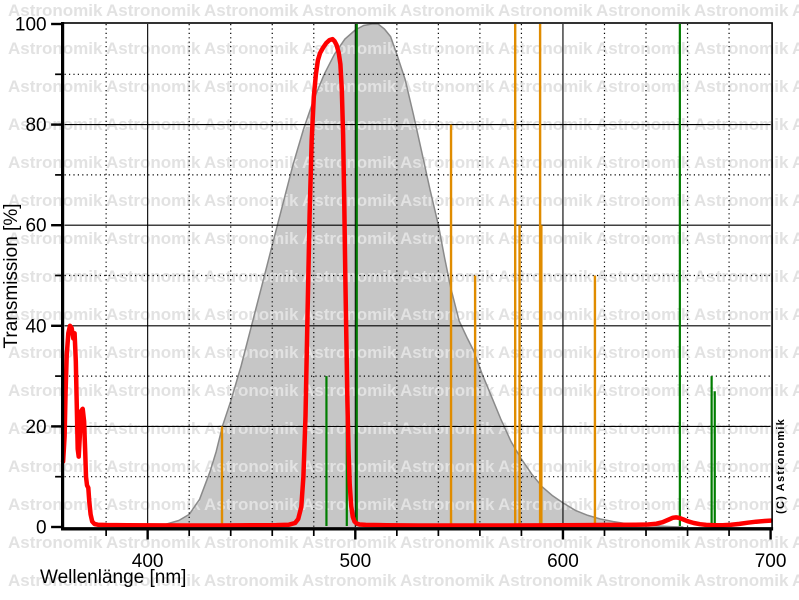  I want to click on y-tick-label: 80, so click(35, 125).